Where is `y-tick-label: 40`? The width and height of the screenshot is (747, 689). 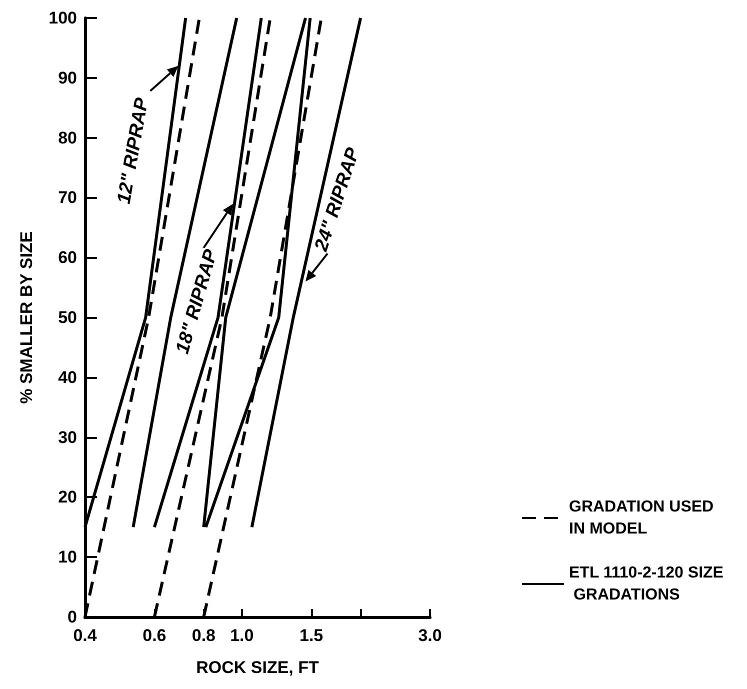
y-tick-label: 40 is located at coordinates (67, 377).